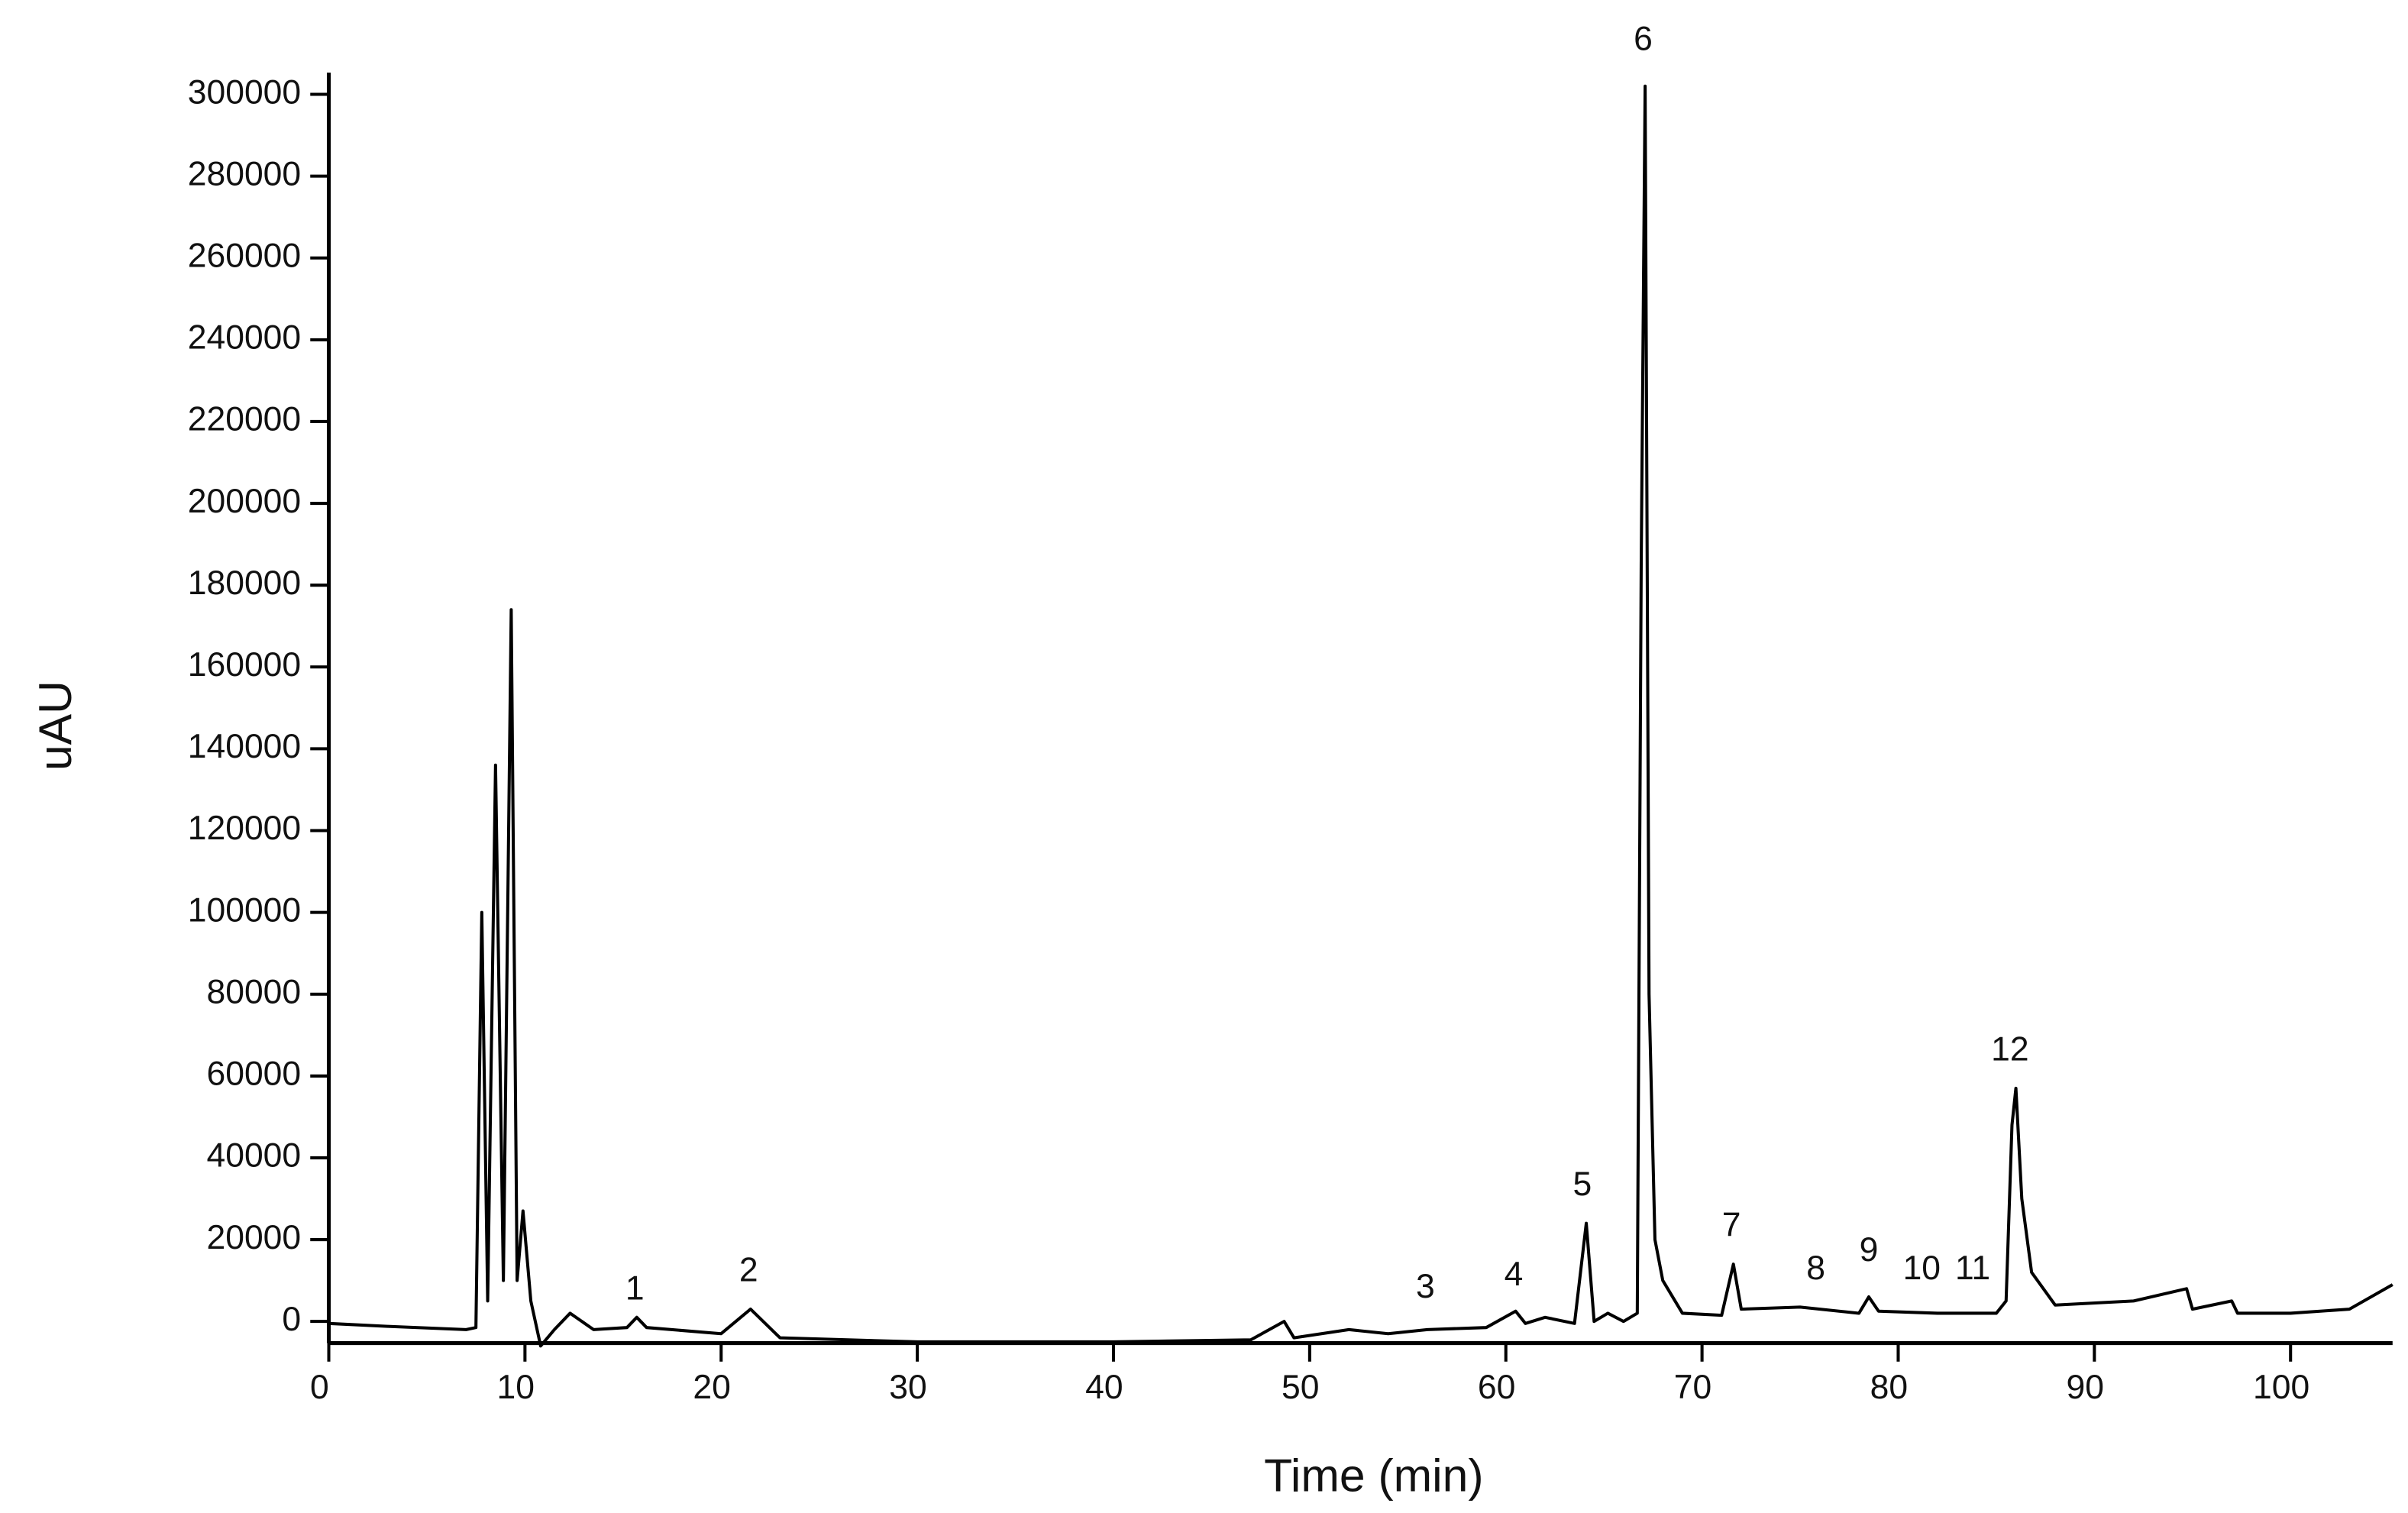 This screenshot has height=1513, width=2408. I want to click on peak-label: 12, so click(2009, 1049).